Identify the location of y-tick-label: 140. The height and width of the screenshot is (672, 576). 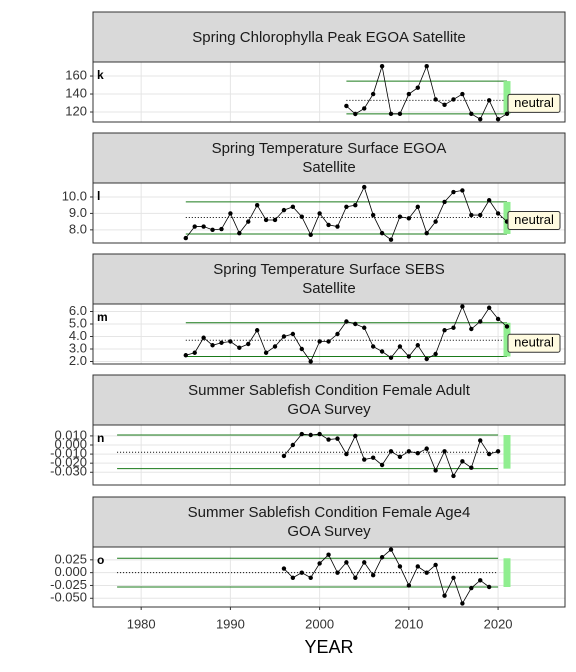
(76, 92).